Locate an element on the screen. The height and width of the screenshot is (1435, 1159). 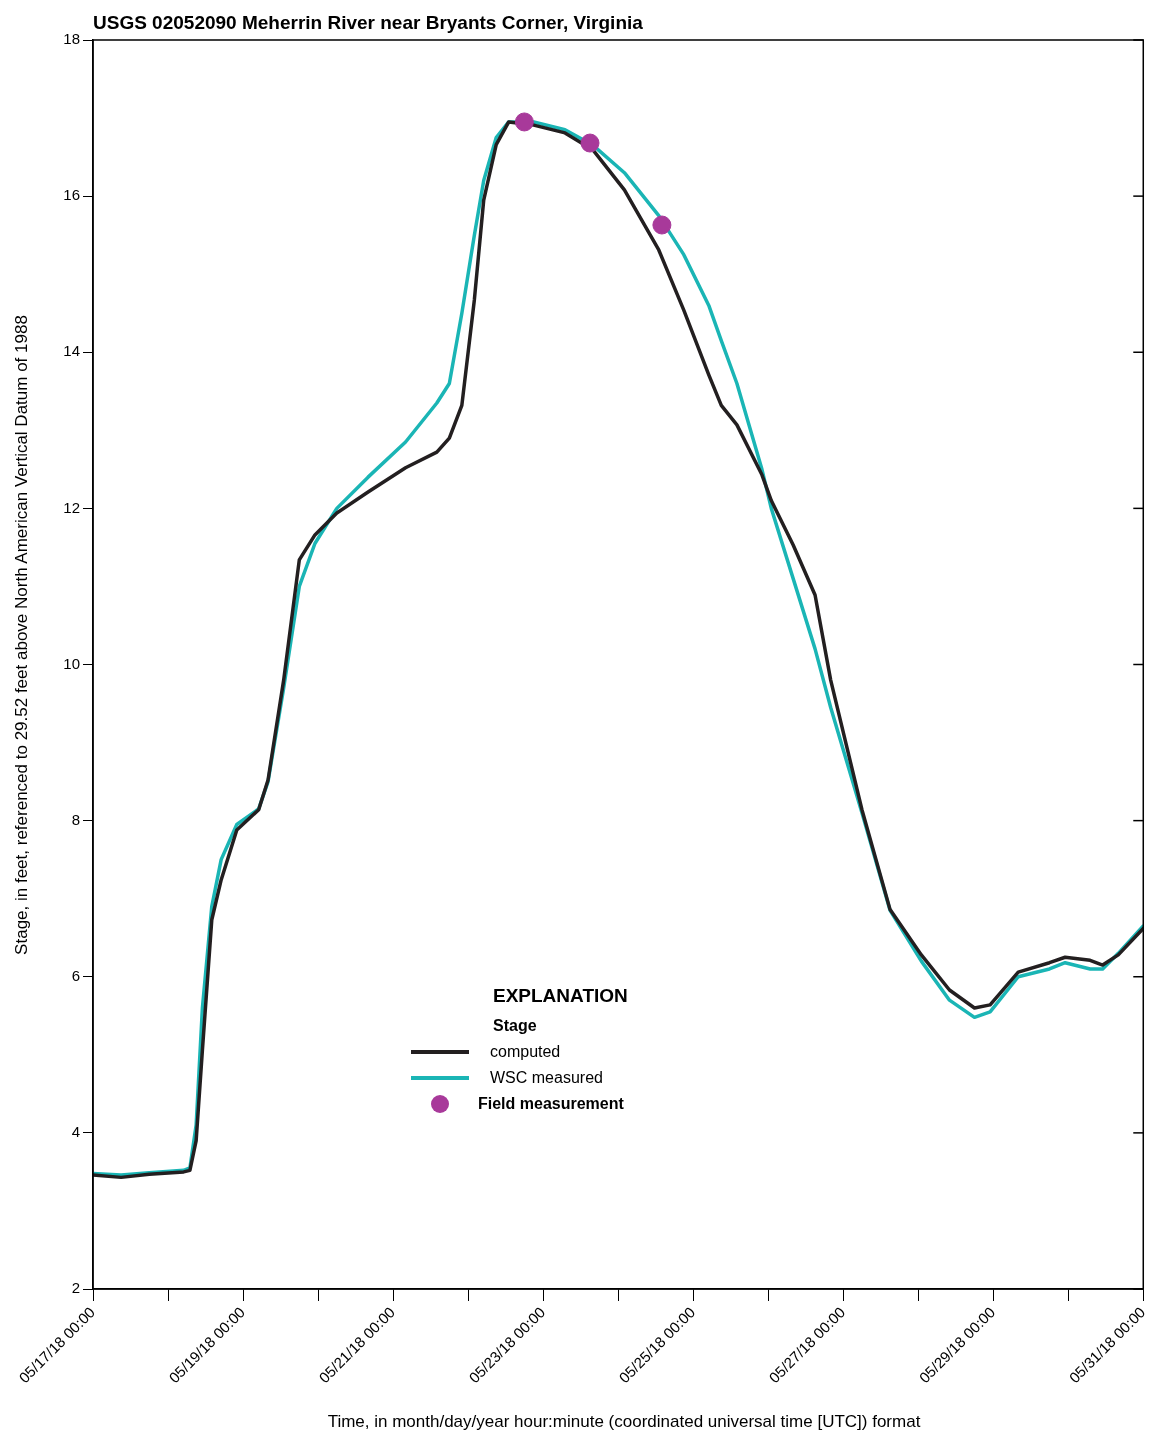
legend-label: Field measurement is located at coordinates (551, 1104).